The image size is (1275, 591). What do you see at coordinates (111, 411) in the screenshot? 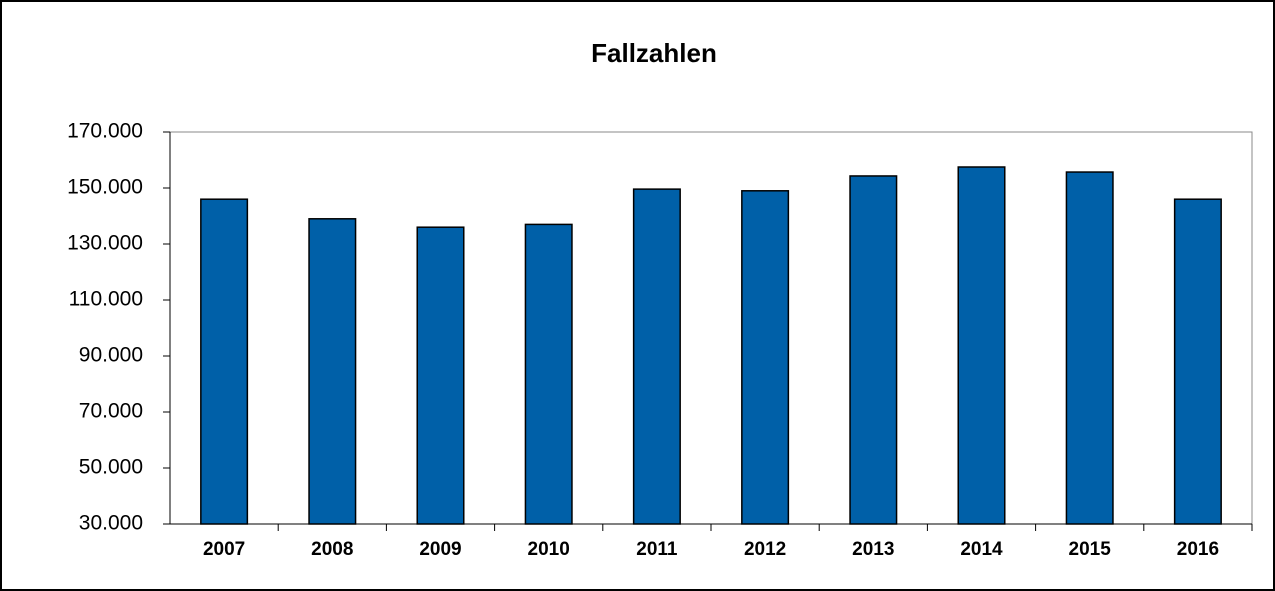
I see `y-tick-label: 70.000` at bounding box center [111, 411].